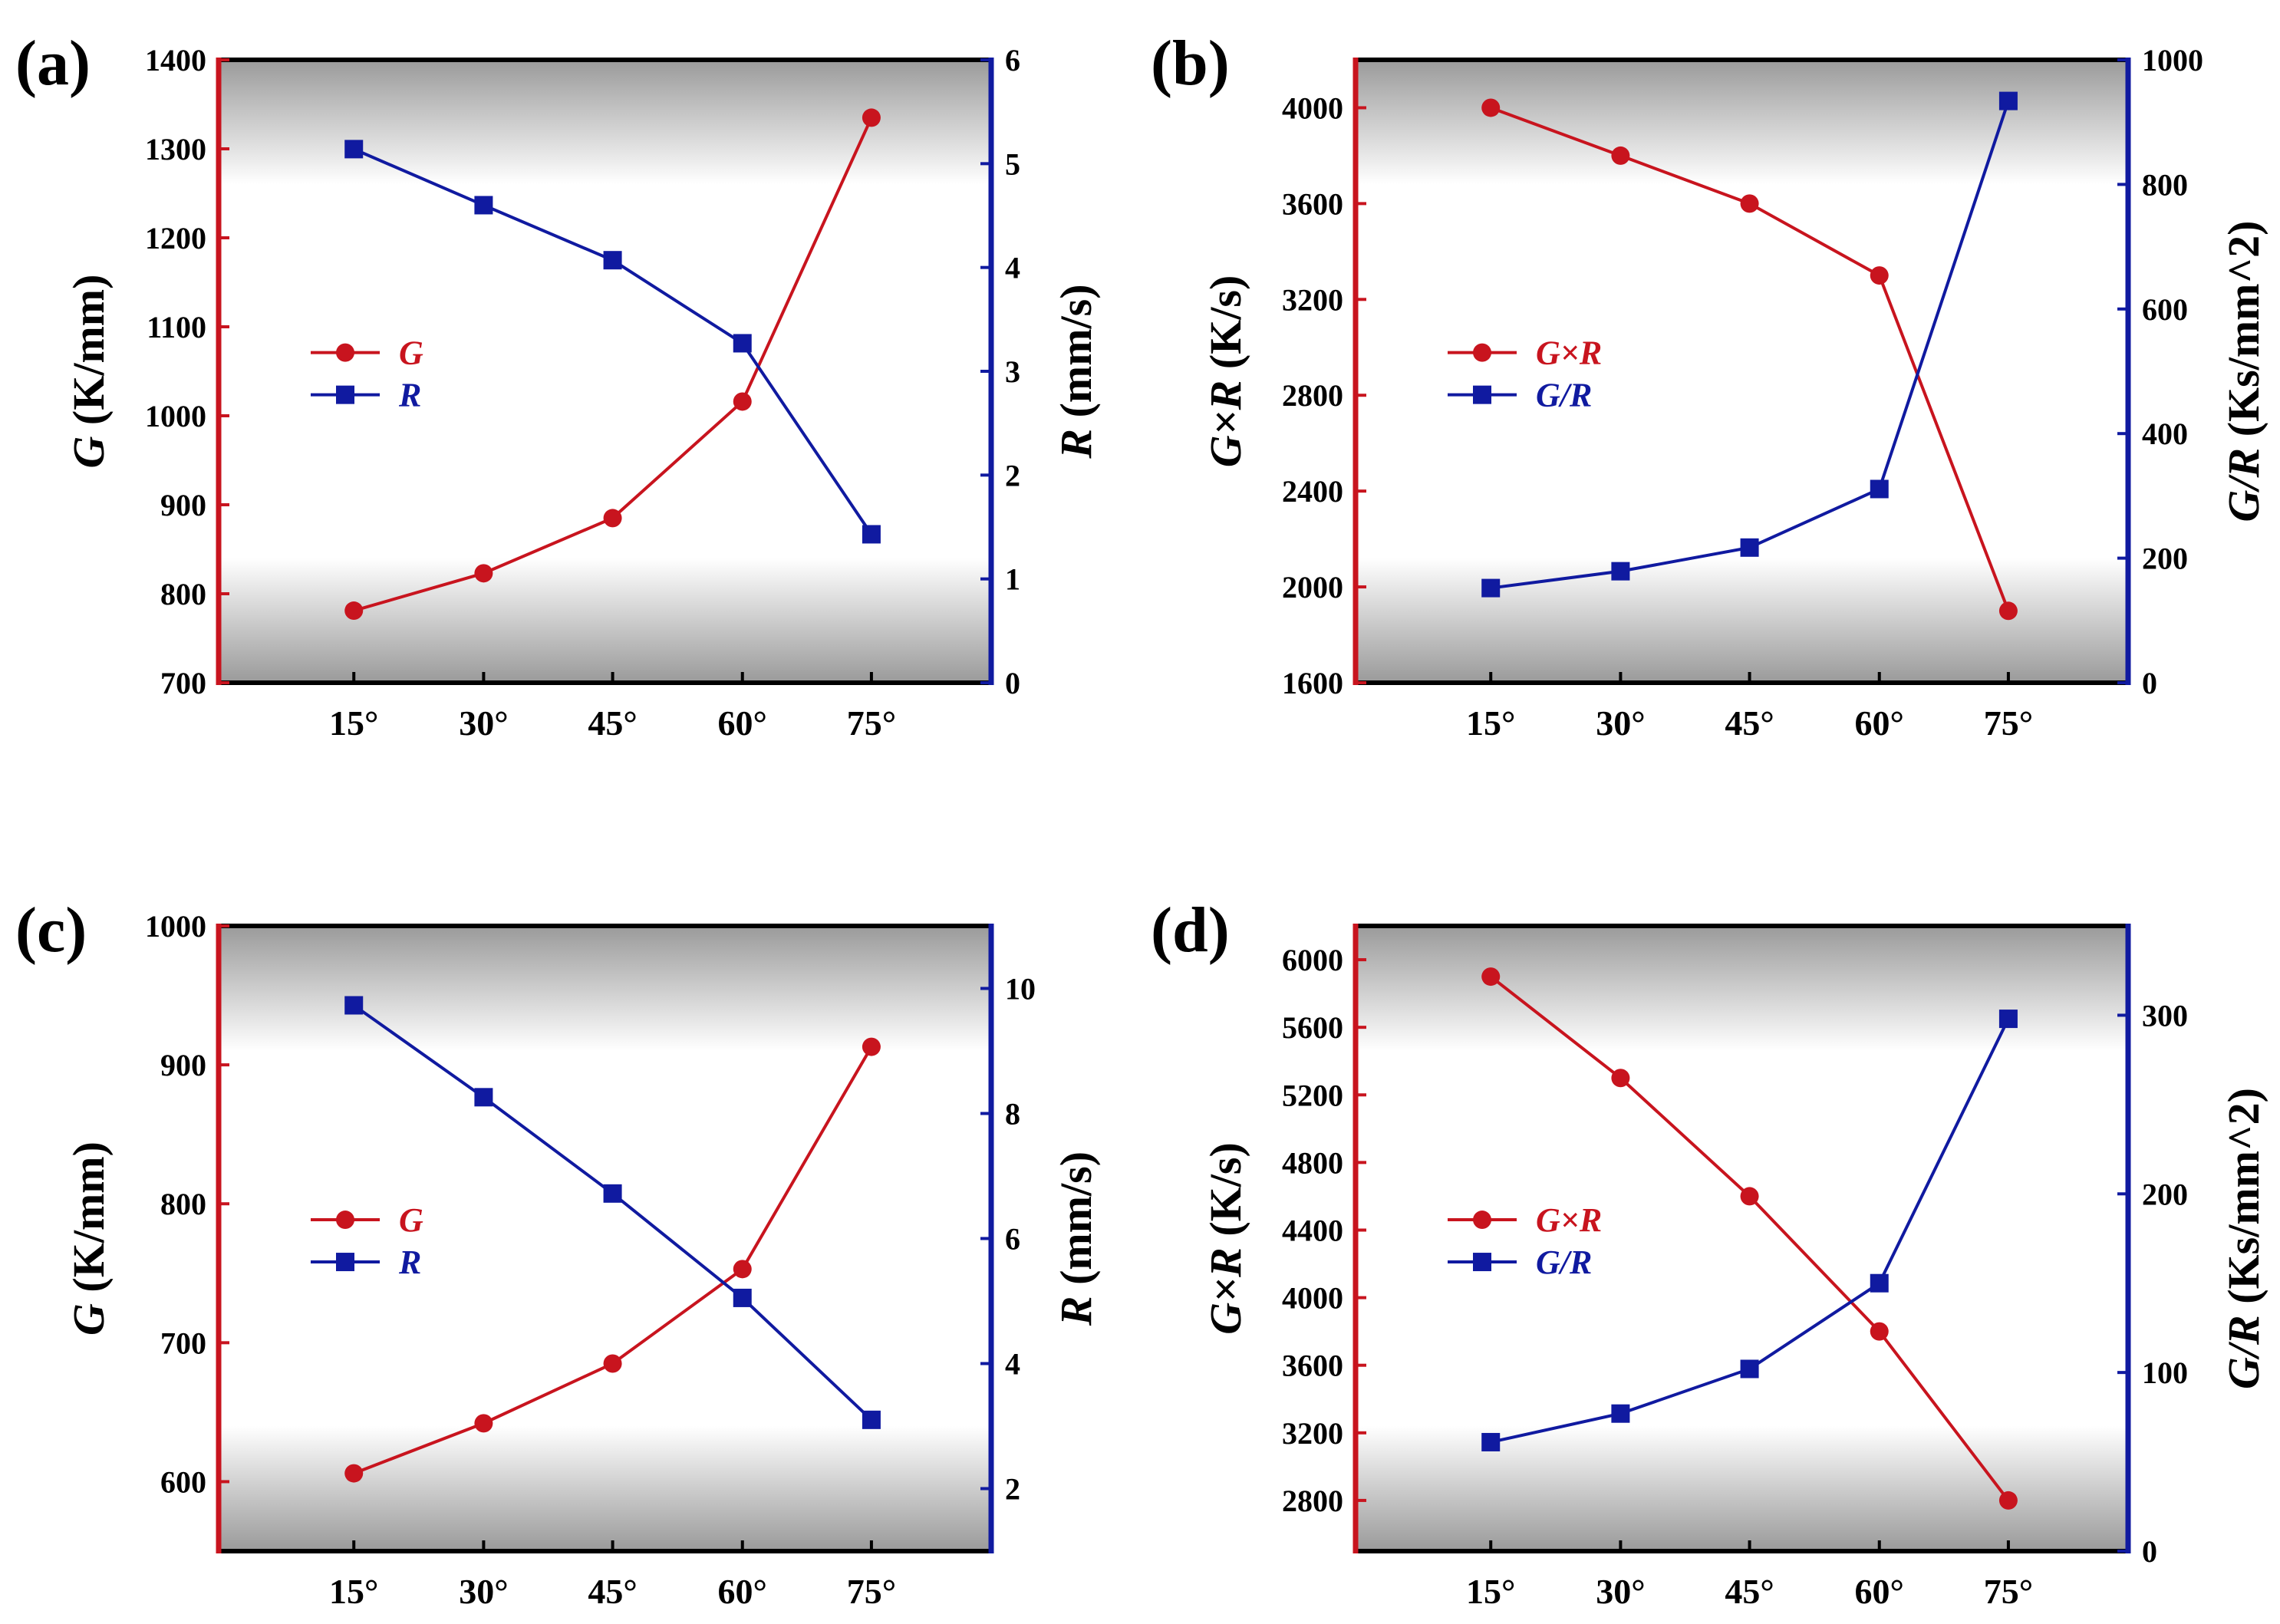 The image size is (2280, 1624). Describe the element at coordinates (2149, 1551) in the screenshot. I see `right-tick-label: 0` at that location.